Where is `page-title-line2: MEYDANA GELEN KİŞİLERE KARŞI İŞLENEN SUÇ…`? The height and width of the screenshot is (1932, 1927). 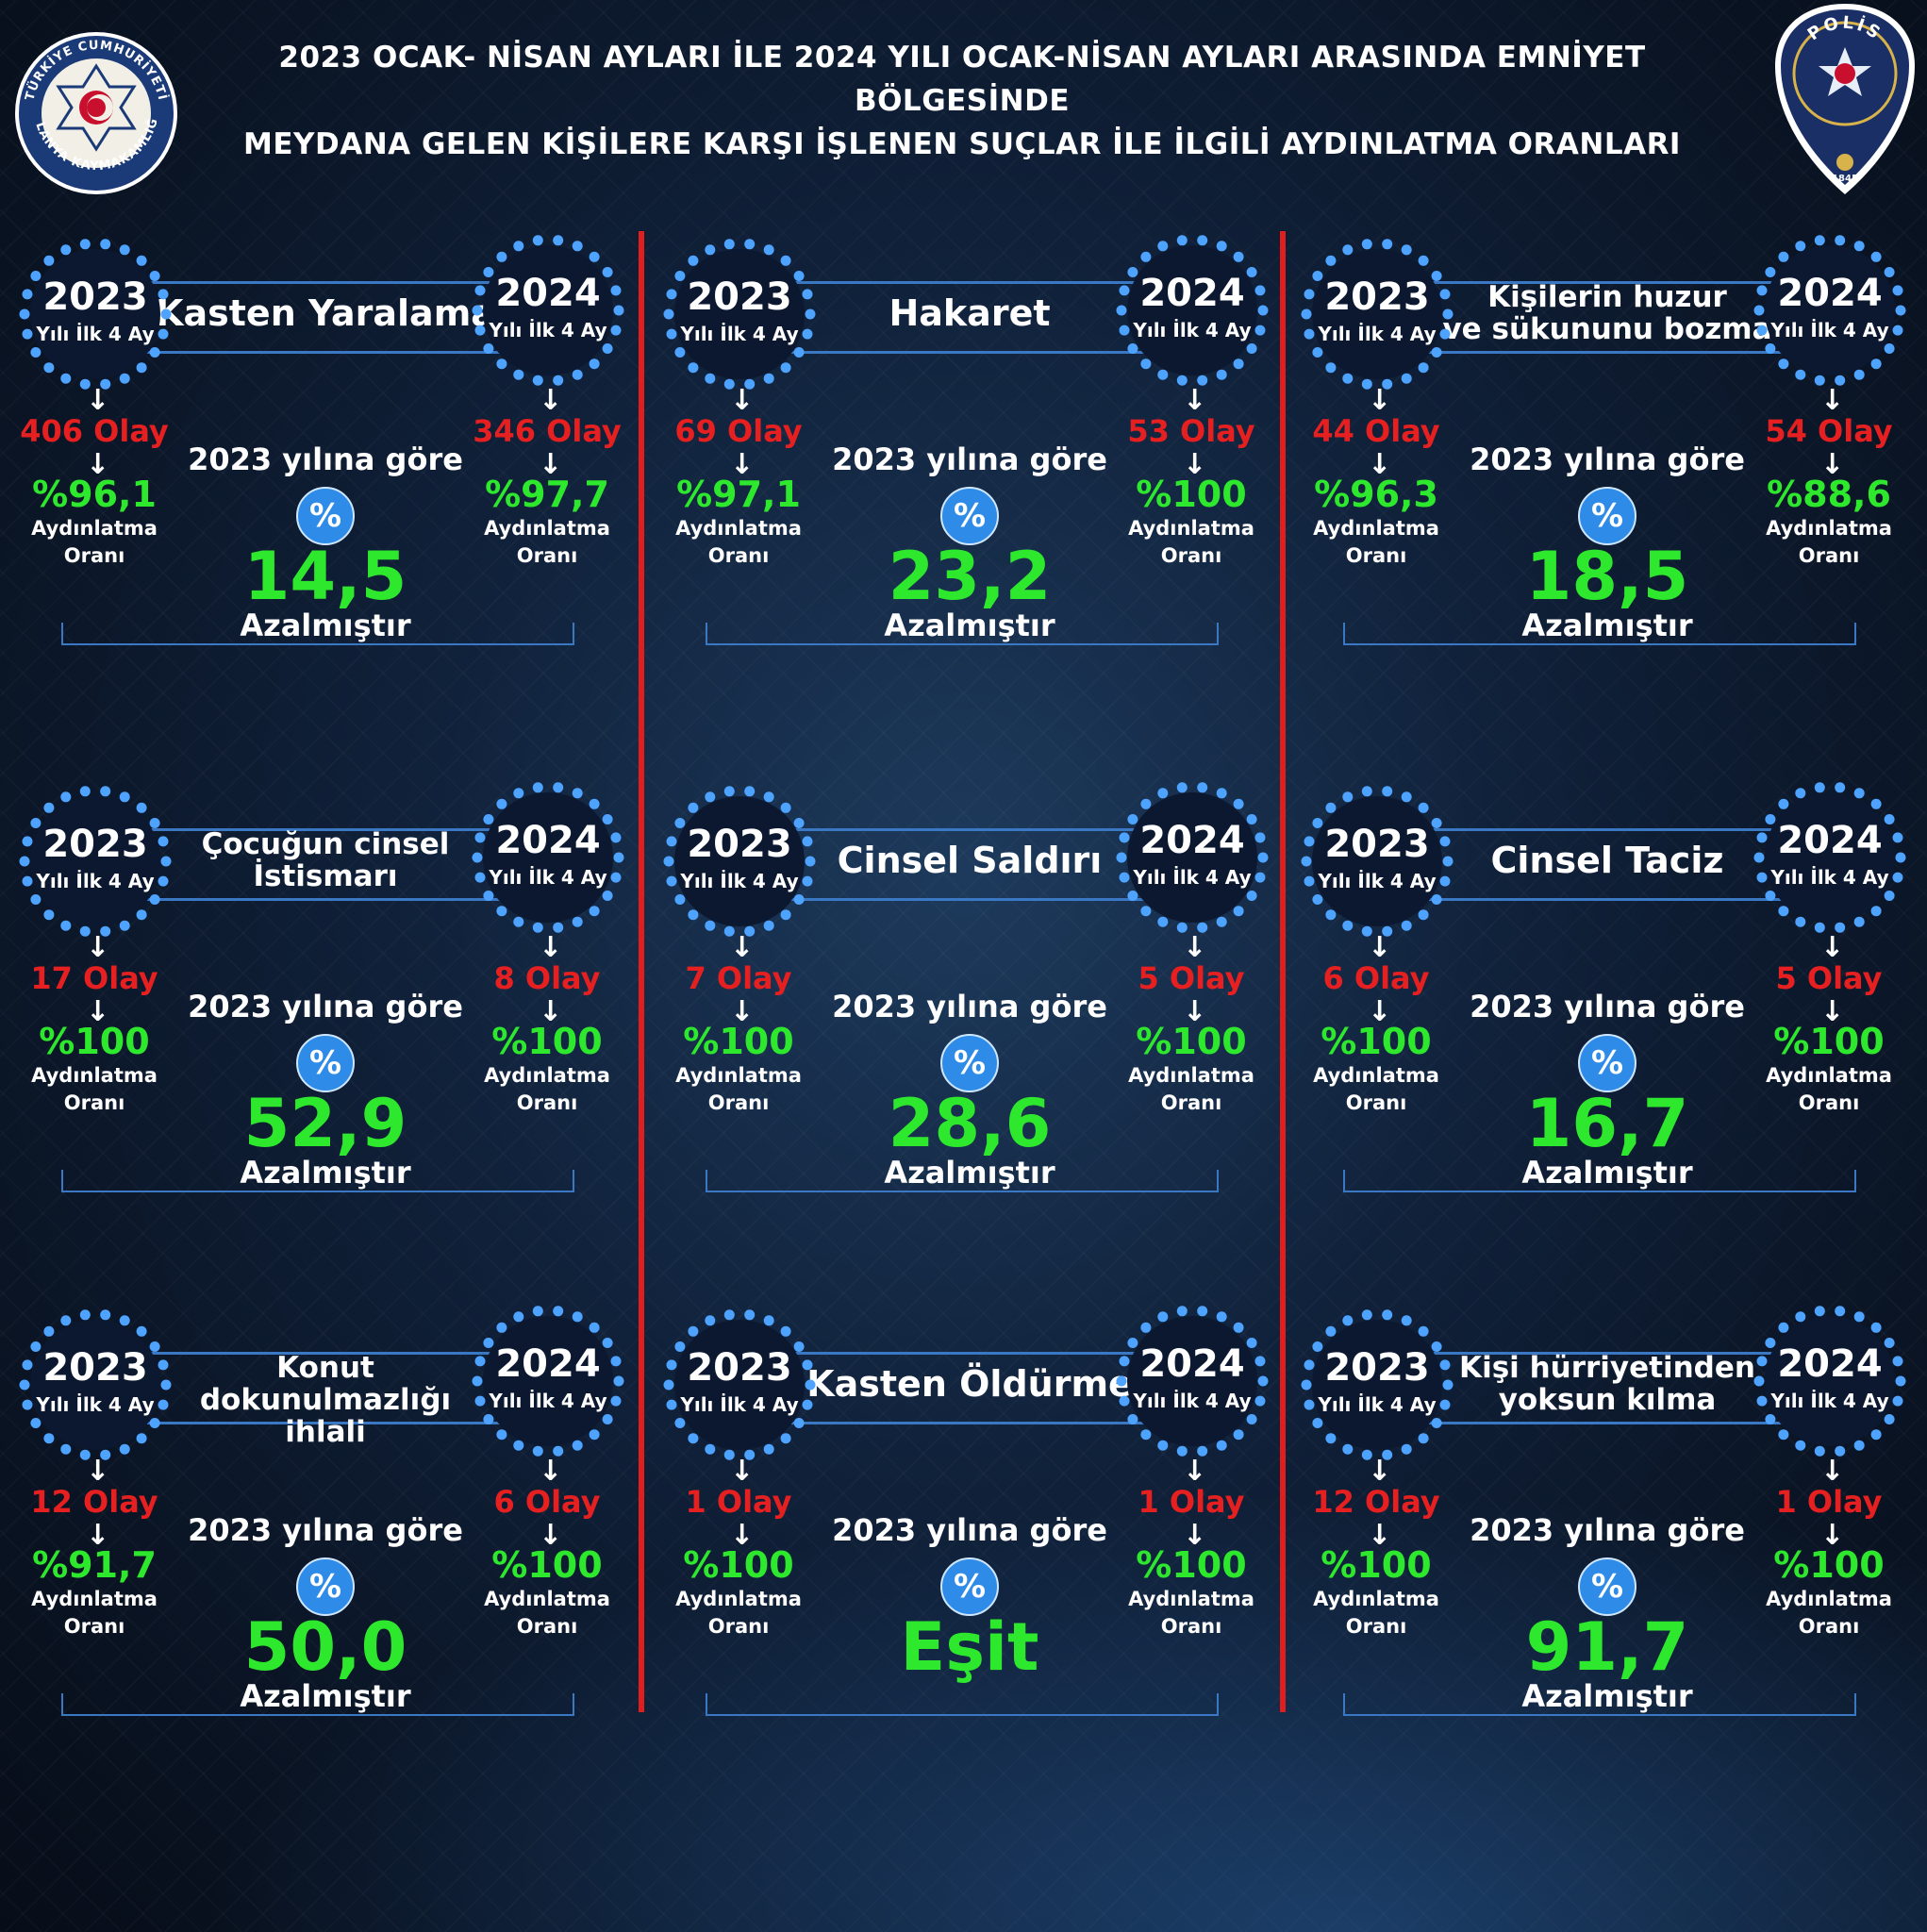 page-title-line2: MEYDANA GELEN KİŞİLERE KARŞI İŞLENEN SUÇ… is located at coordinates (962, 144).